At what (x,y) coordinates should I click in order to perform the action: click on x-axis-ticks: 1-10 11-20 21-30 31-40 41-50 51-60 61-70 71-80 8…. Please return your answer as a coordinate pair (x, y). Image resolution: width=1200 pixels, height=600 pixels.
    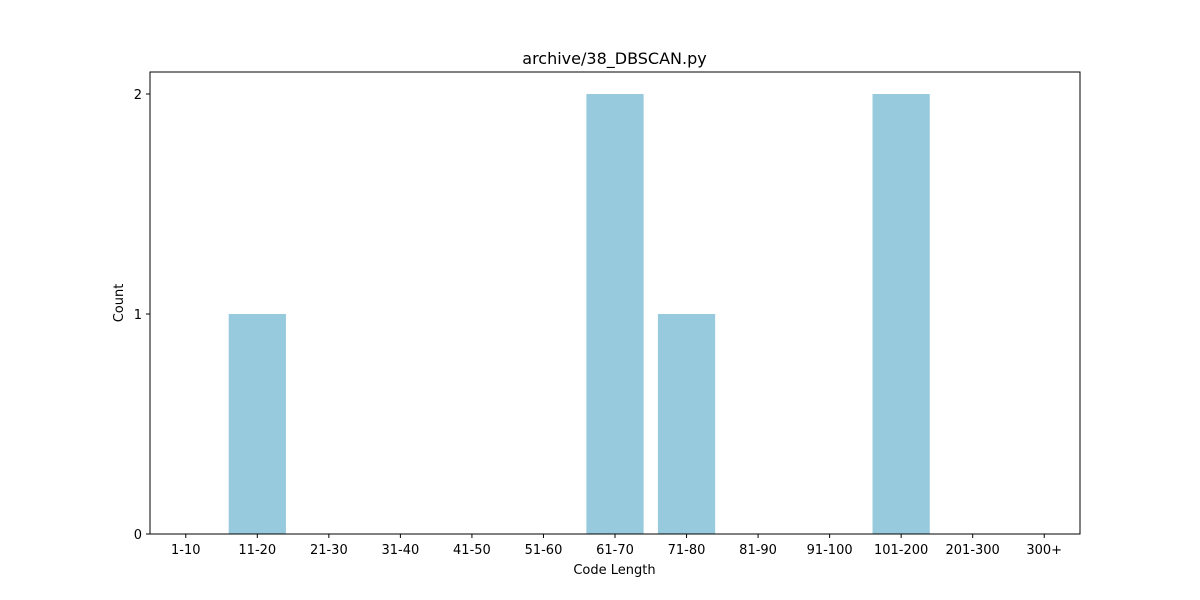
    Looking at the image, I should click on (616, 546).